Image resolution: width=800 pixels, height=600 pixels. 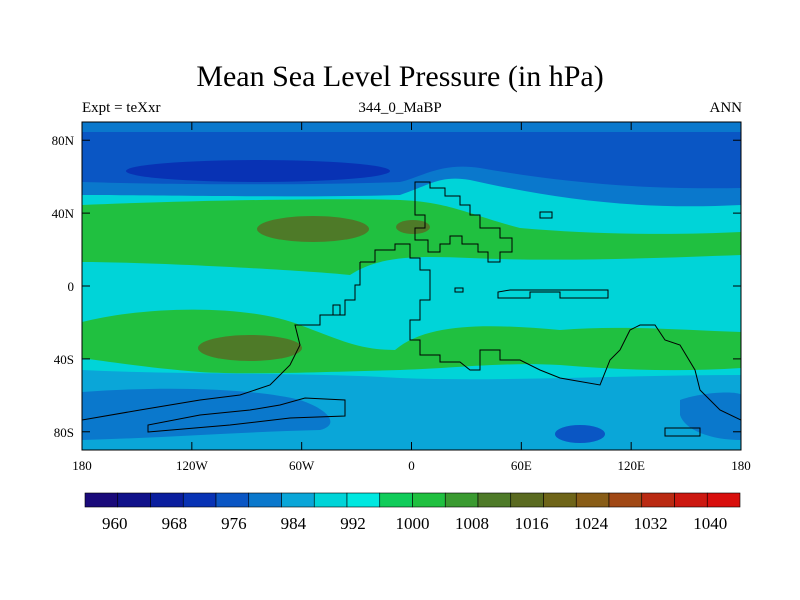 What do you see at coordinates (413, 523) in the screenshot?
I see `colorbar-label: 1000` at bounding box center [413, 523].